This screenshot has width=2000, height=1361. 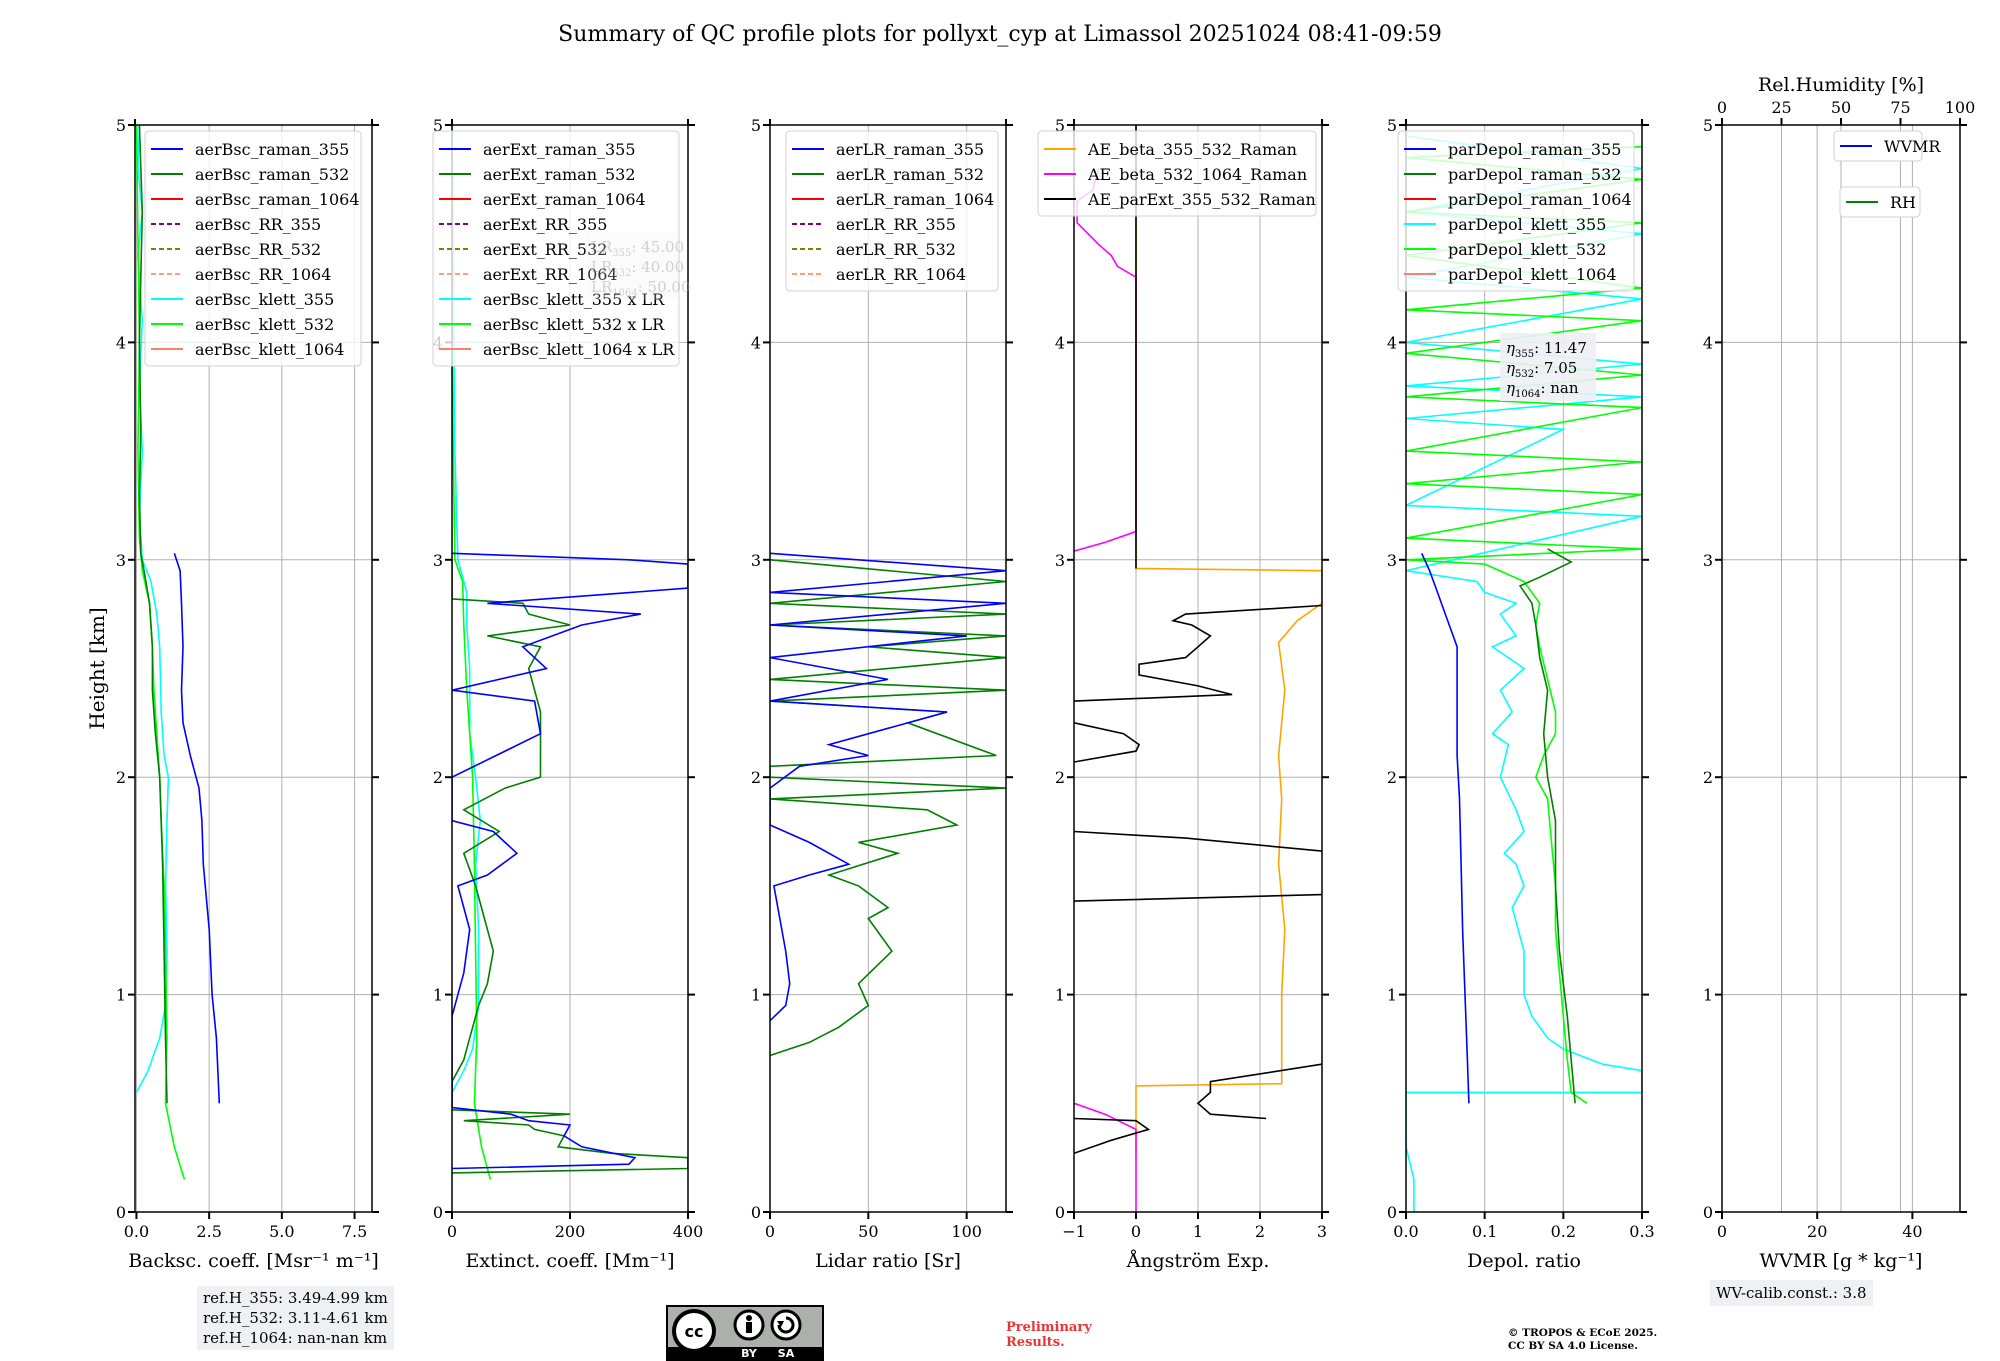 I want to click on legend-label: aerLR_RR_355, so click(x=896, y=224).